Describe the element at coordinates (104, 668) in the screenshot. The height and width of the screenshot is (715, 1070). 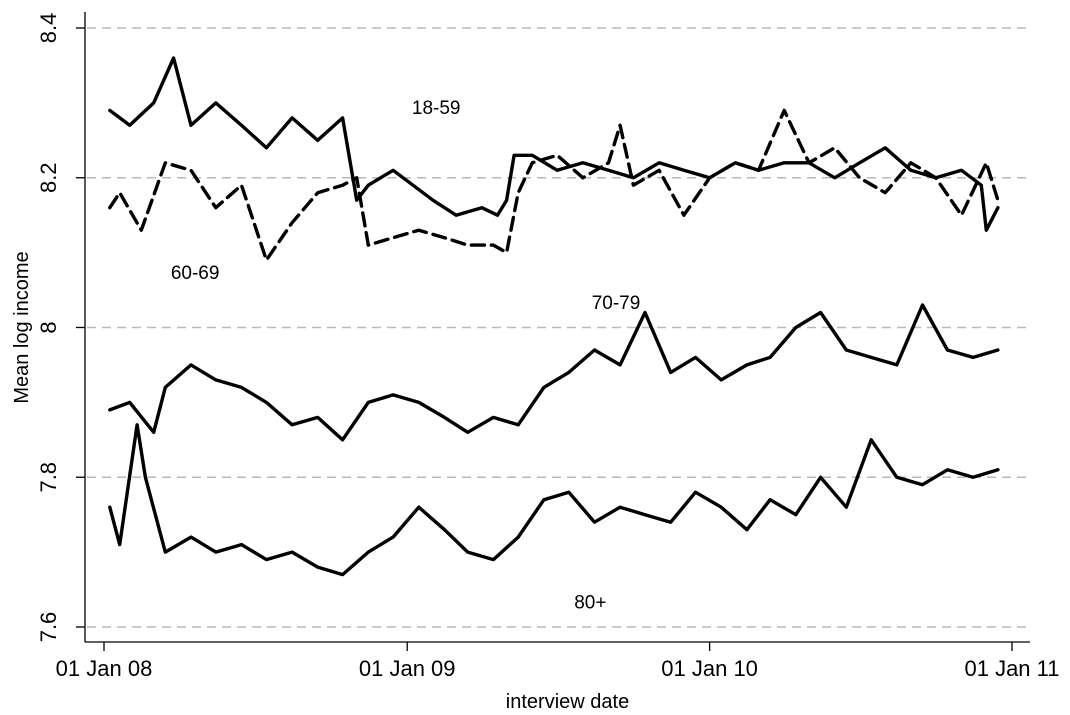
I see `x-tick-label: 01 Jan 08` at that location.